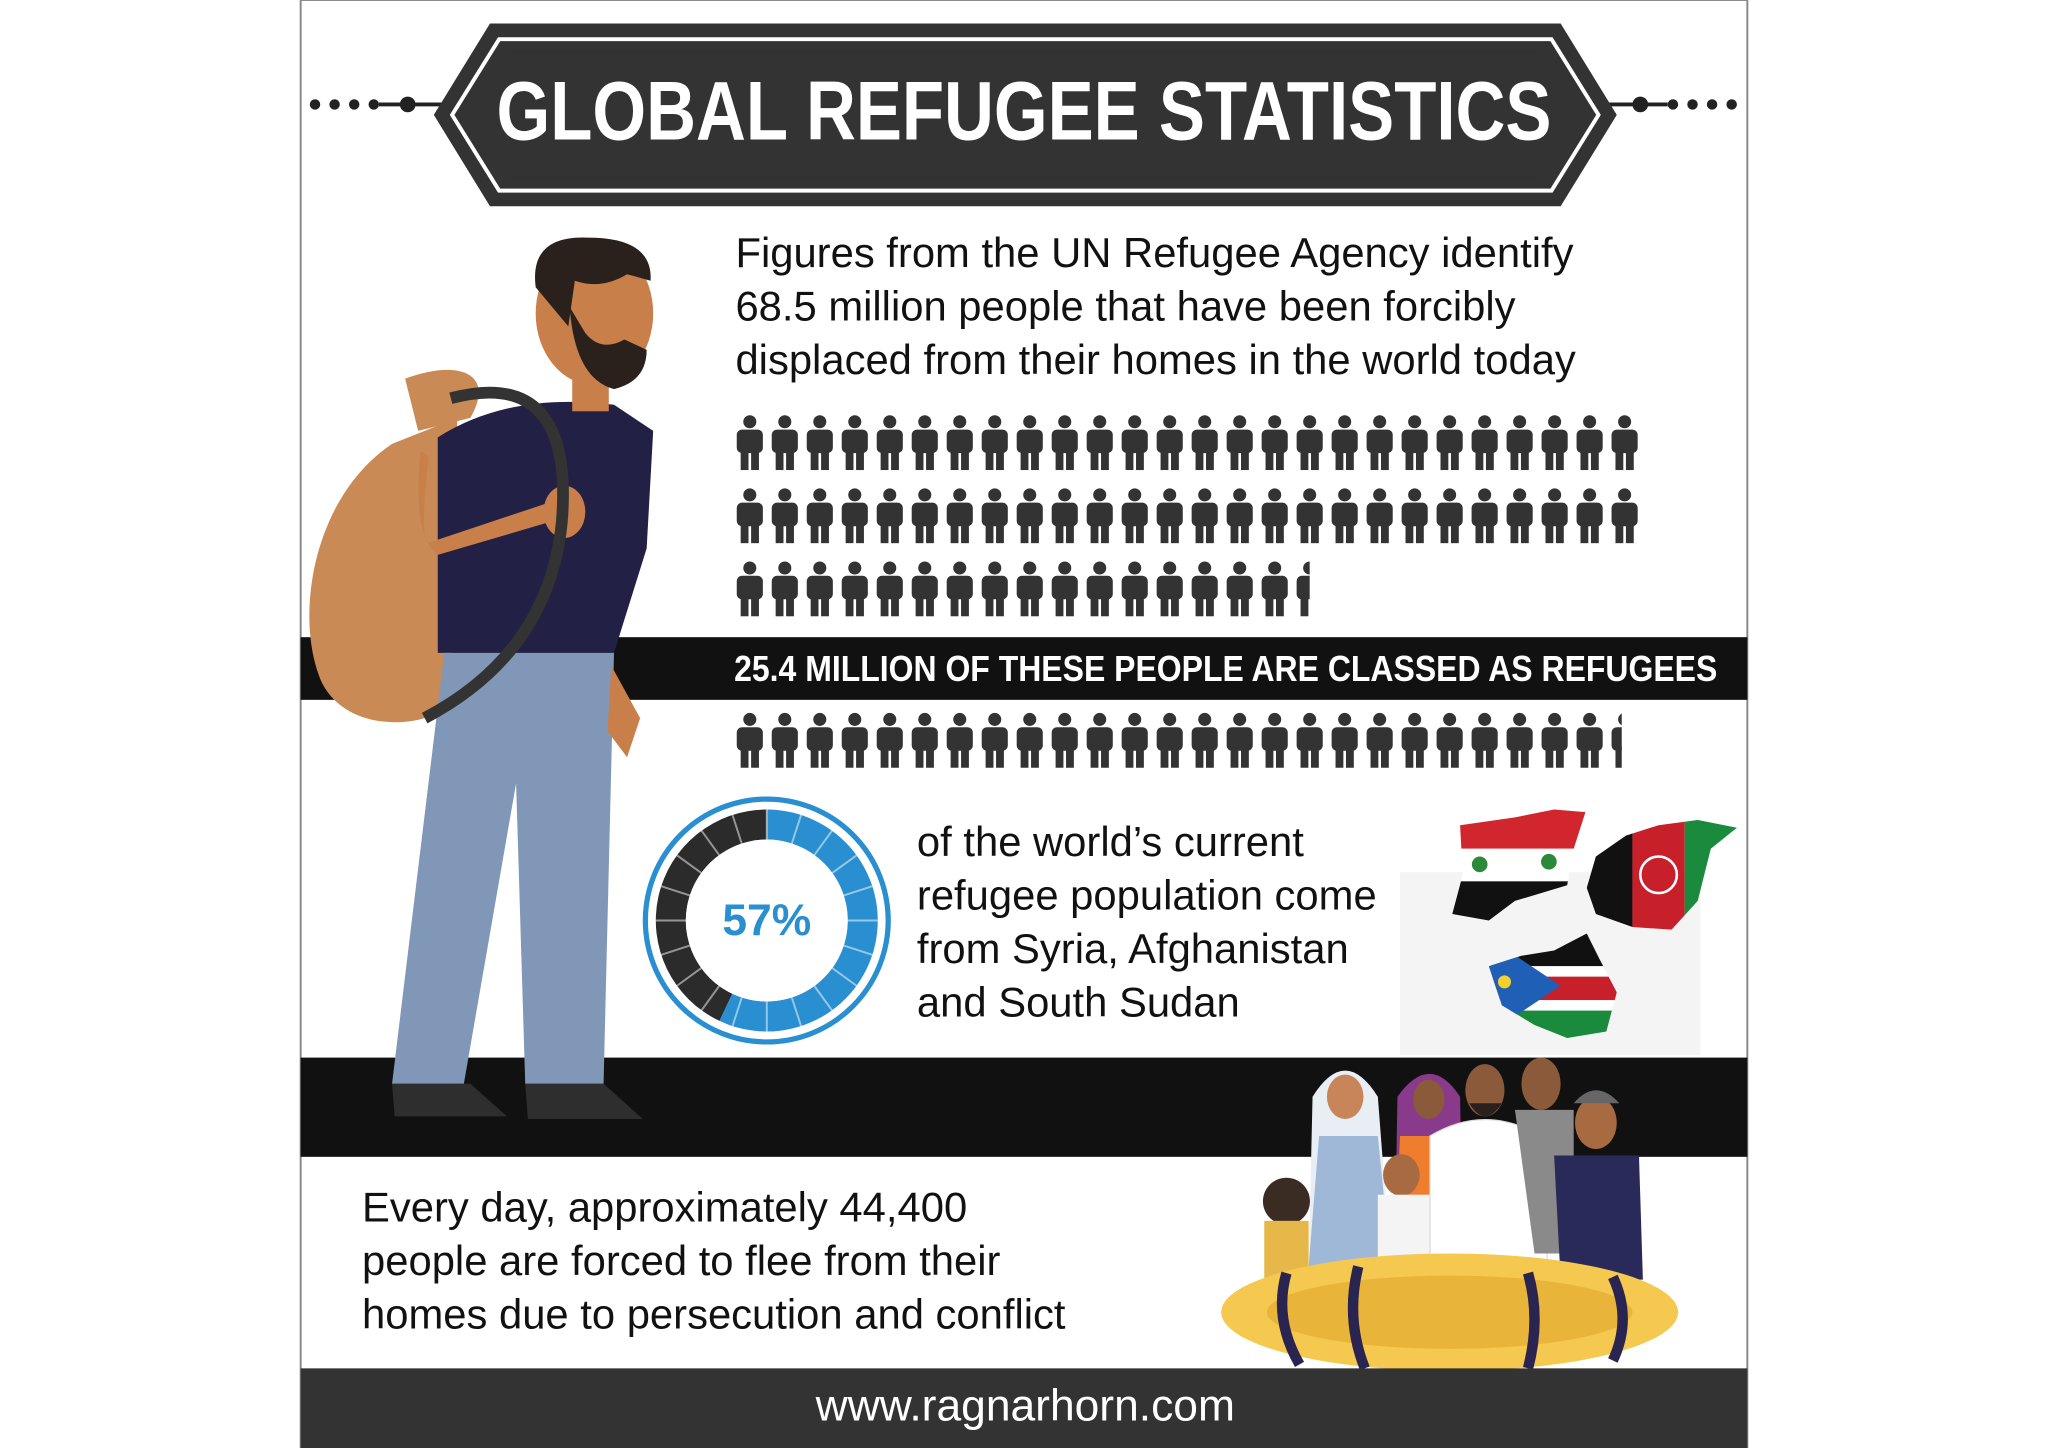  Describe the element at coordinates (1187, 516) in the screenshot. I see `pictogram` at that location.